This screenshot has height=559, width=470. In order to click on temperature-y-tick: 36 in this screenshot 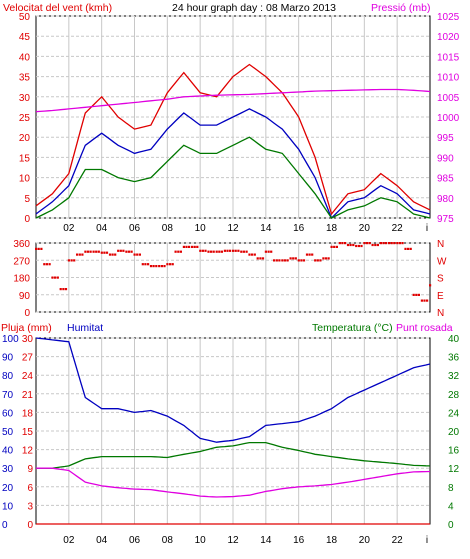, I will do `click(454, 358)`.